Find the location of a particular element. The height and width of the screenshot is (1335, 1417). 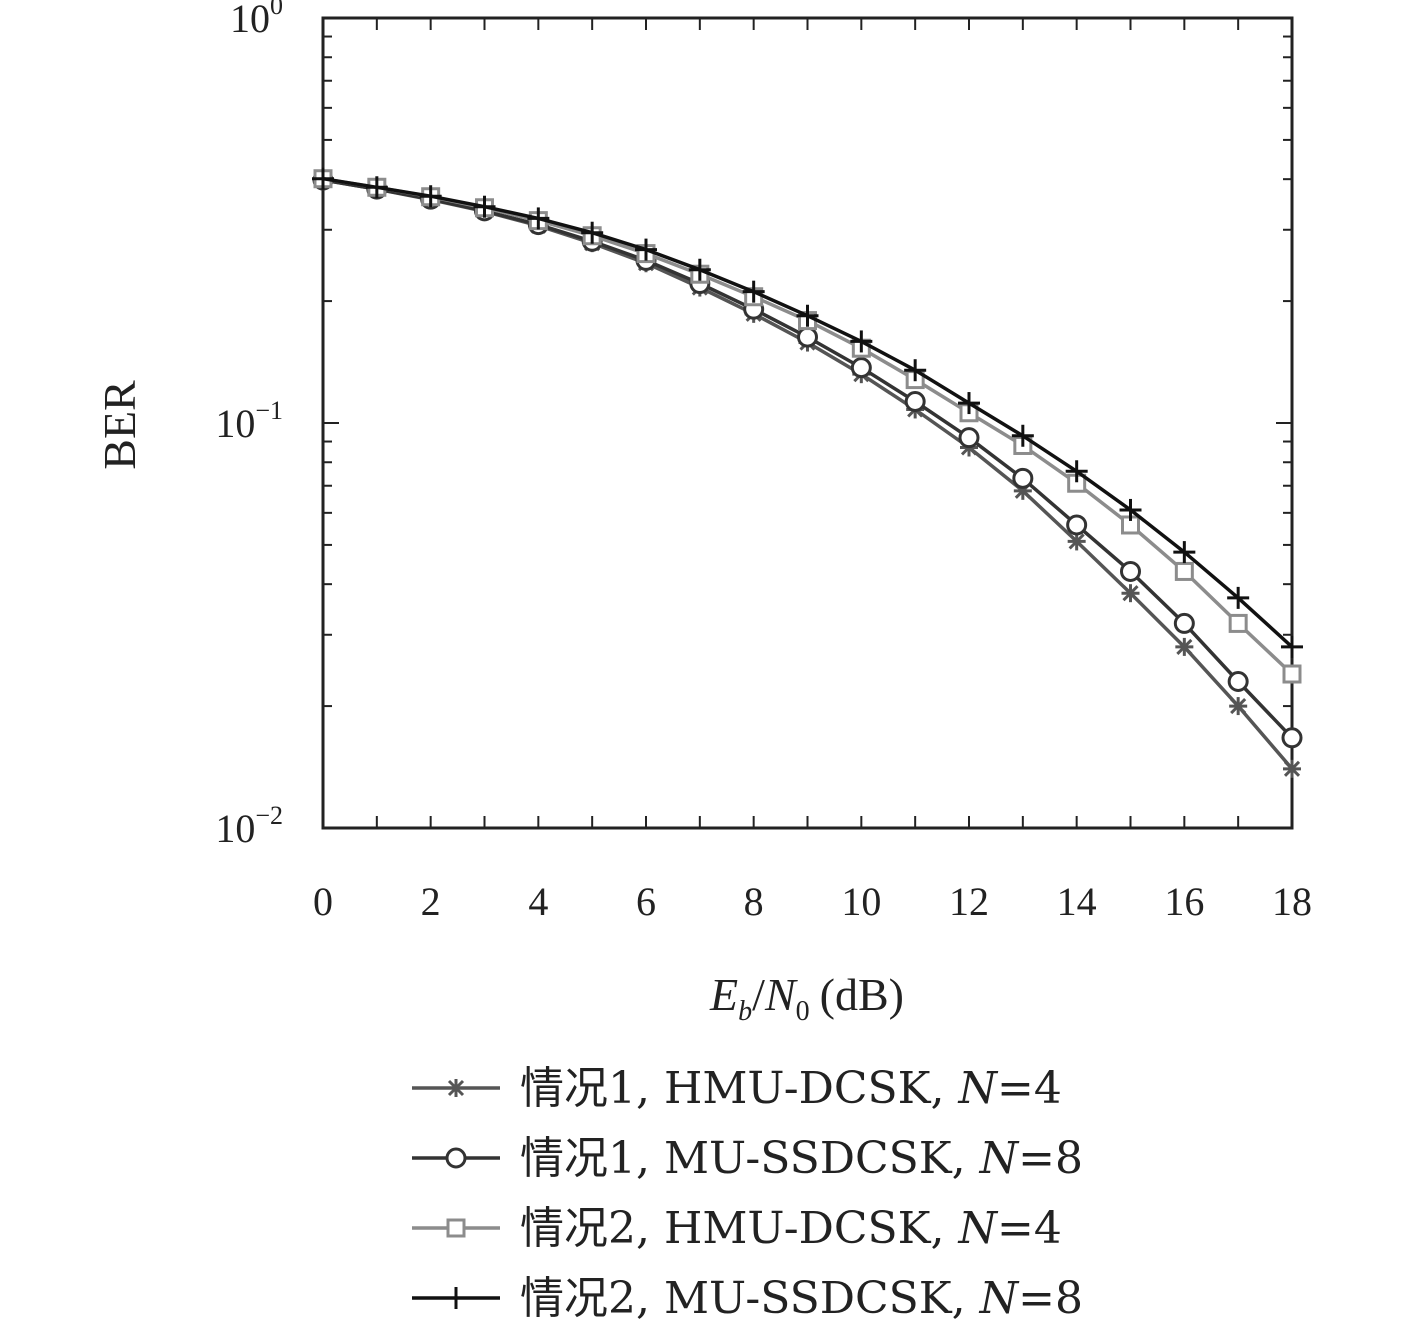

legend-label: 情况1, HMU-DCSK, N=4 is located at coordinates (791, 1088).